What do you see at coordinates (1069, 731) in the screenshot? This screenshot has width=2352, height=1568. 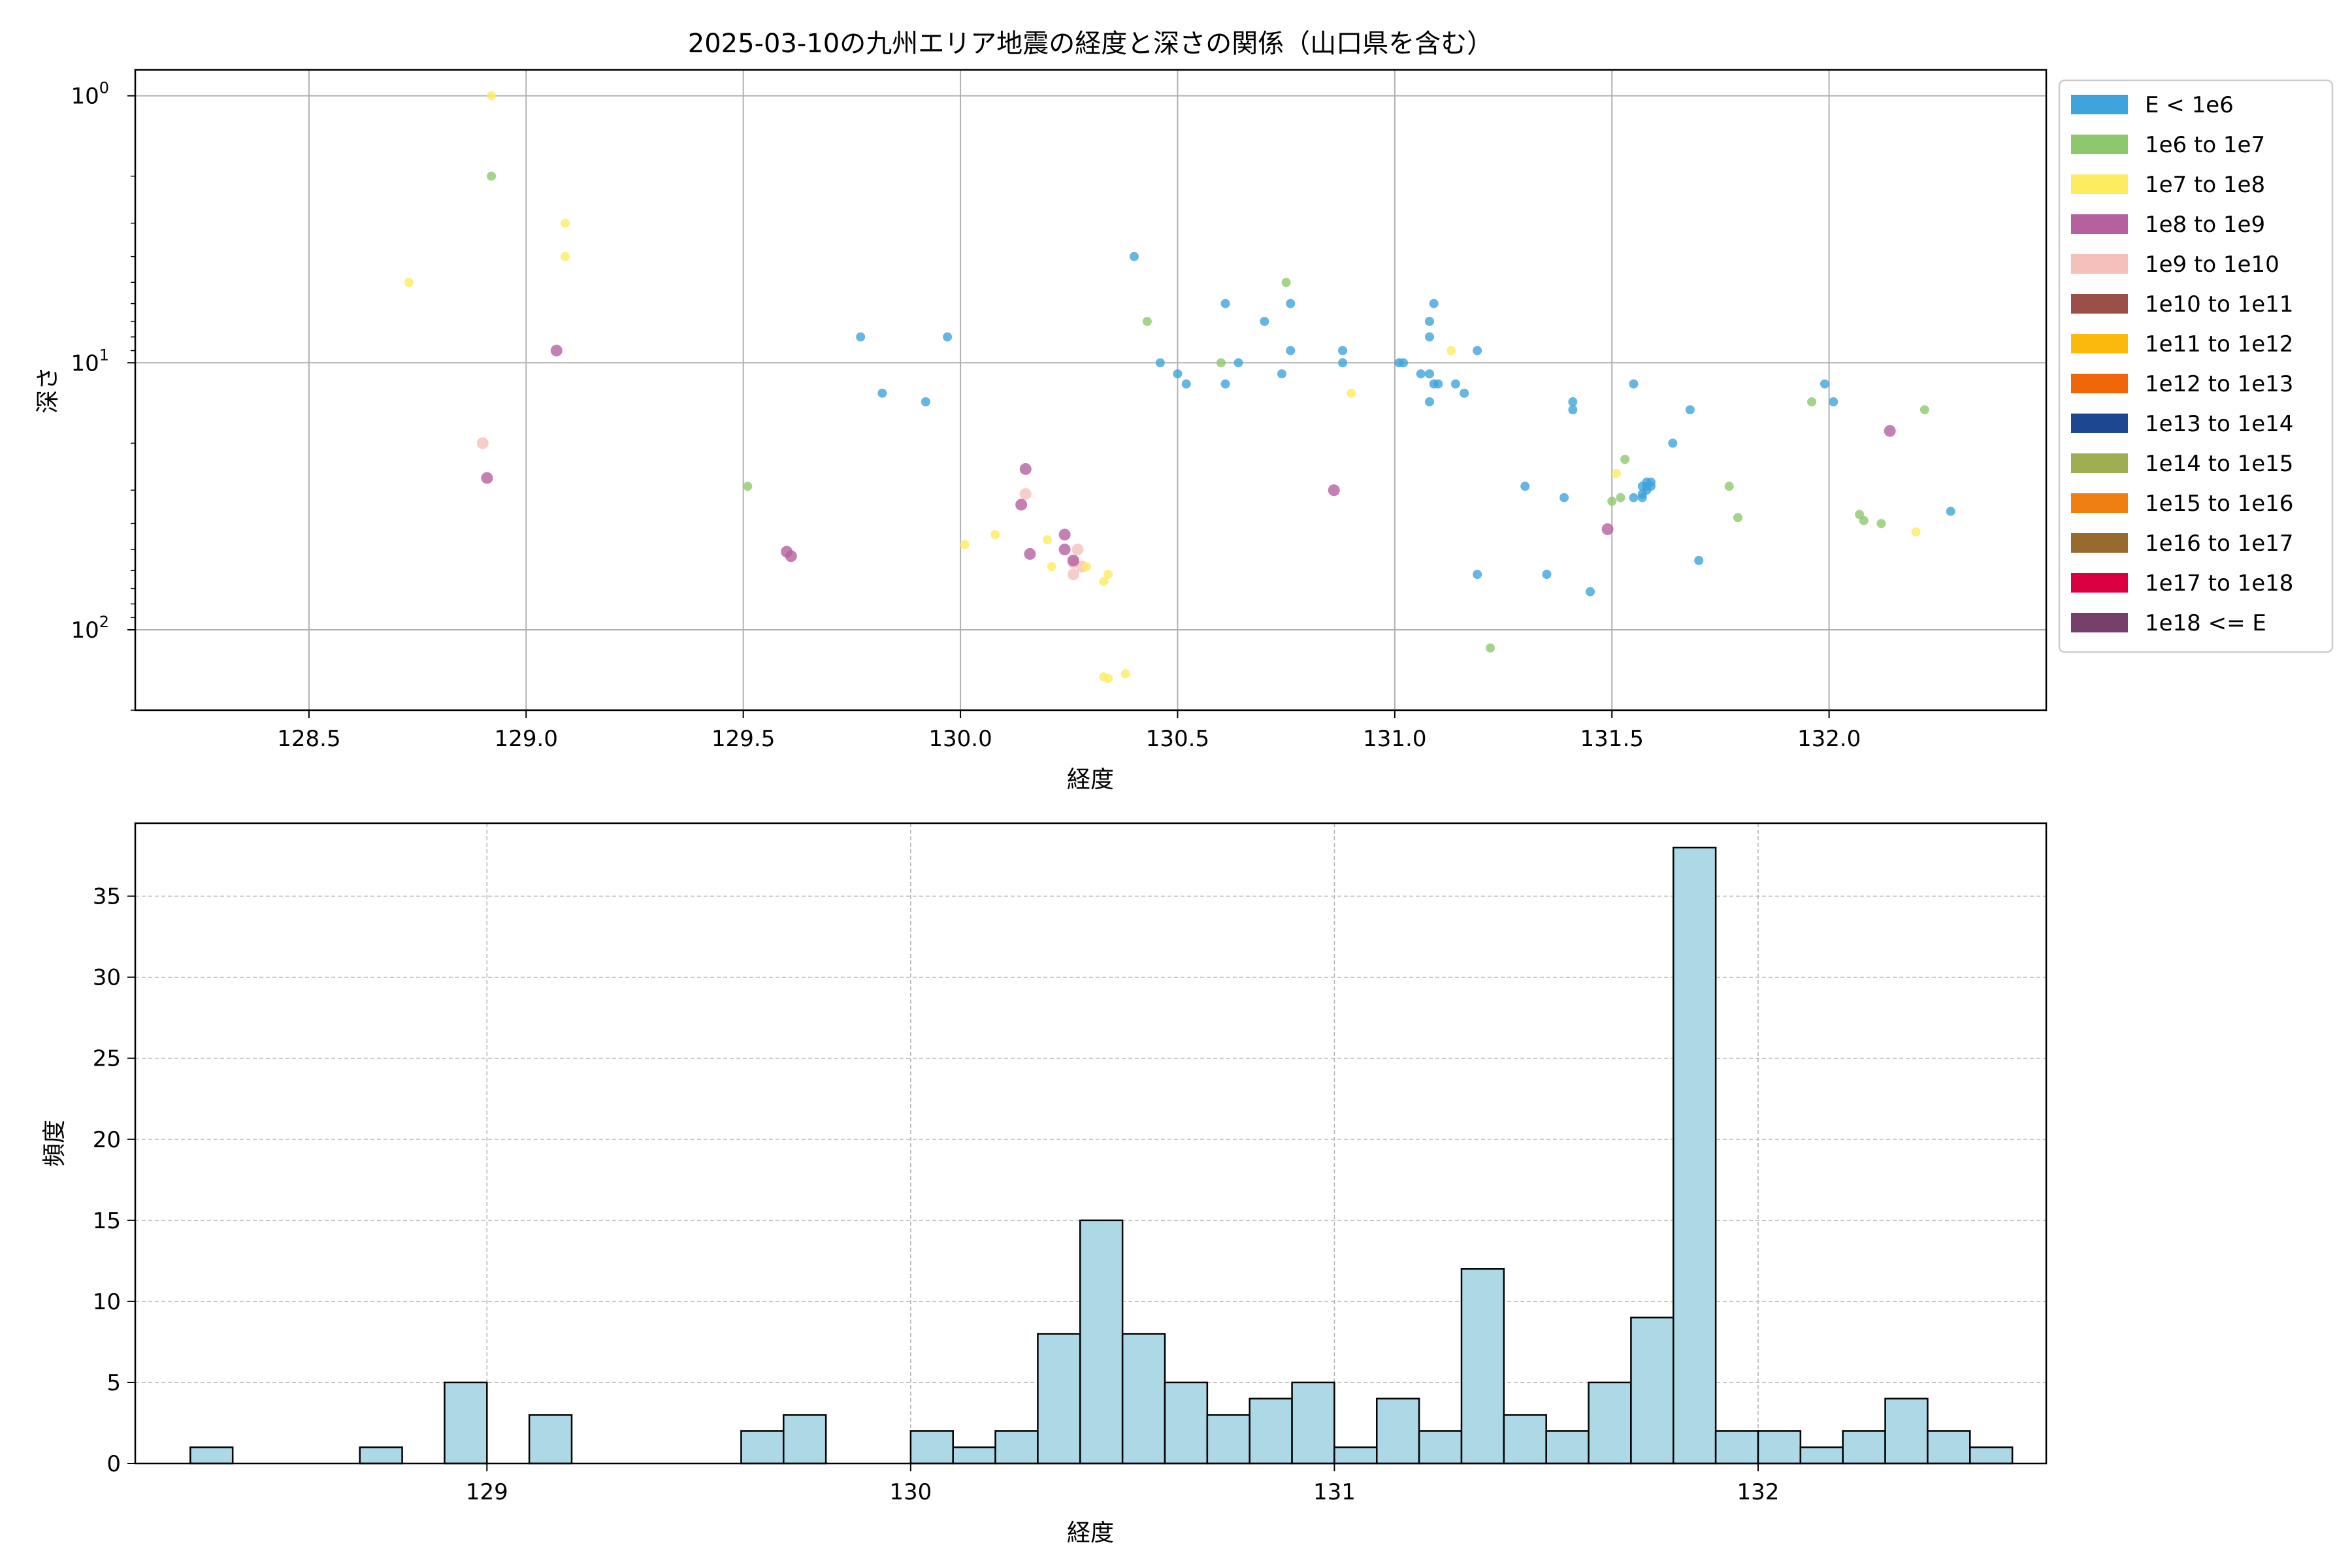 I see `scatter-x-ticks: 128.5 129.0 129.5 130.0 130.5 131.0 131.5 132.0` at bounding box center [1069, 731].